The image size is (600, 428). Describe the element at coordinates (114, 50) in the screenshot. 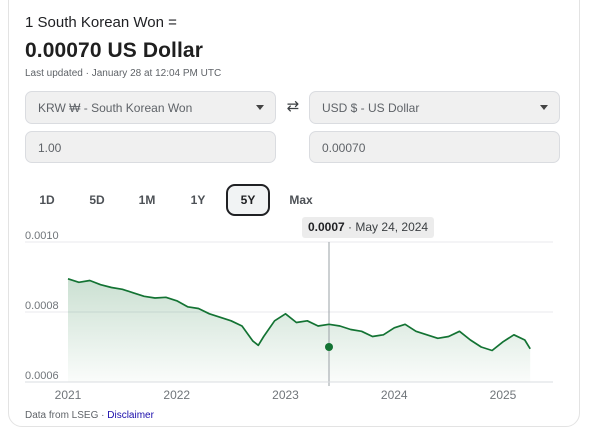

I see `conversion-result: 0.00070 US Dollar` at that location.